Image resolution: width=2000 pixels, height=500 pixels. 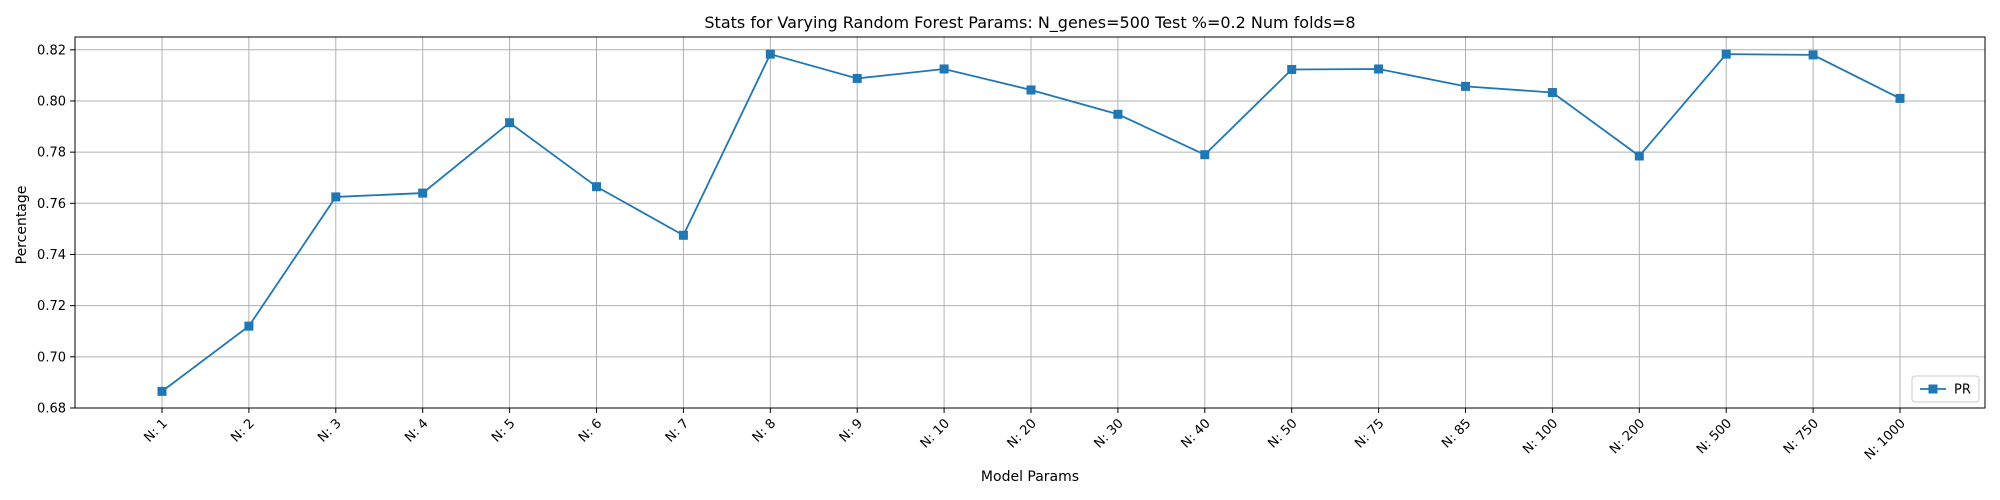 What do you see at coordinates (1933, 389) in the screenshot?
I see `legend-marker` at bounding box center [1933, 389].